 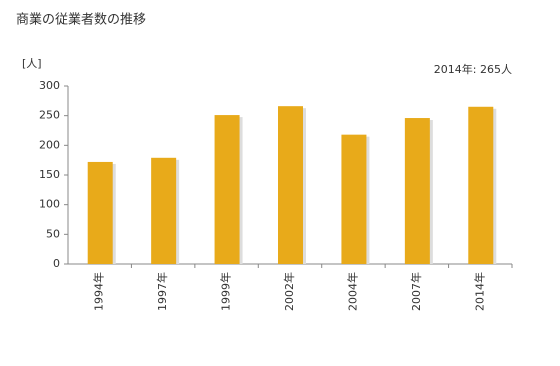 I want to click on y-tick-label: 250, so click(x=49, y=115).